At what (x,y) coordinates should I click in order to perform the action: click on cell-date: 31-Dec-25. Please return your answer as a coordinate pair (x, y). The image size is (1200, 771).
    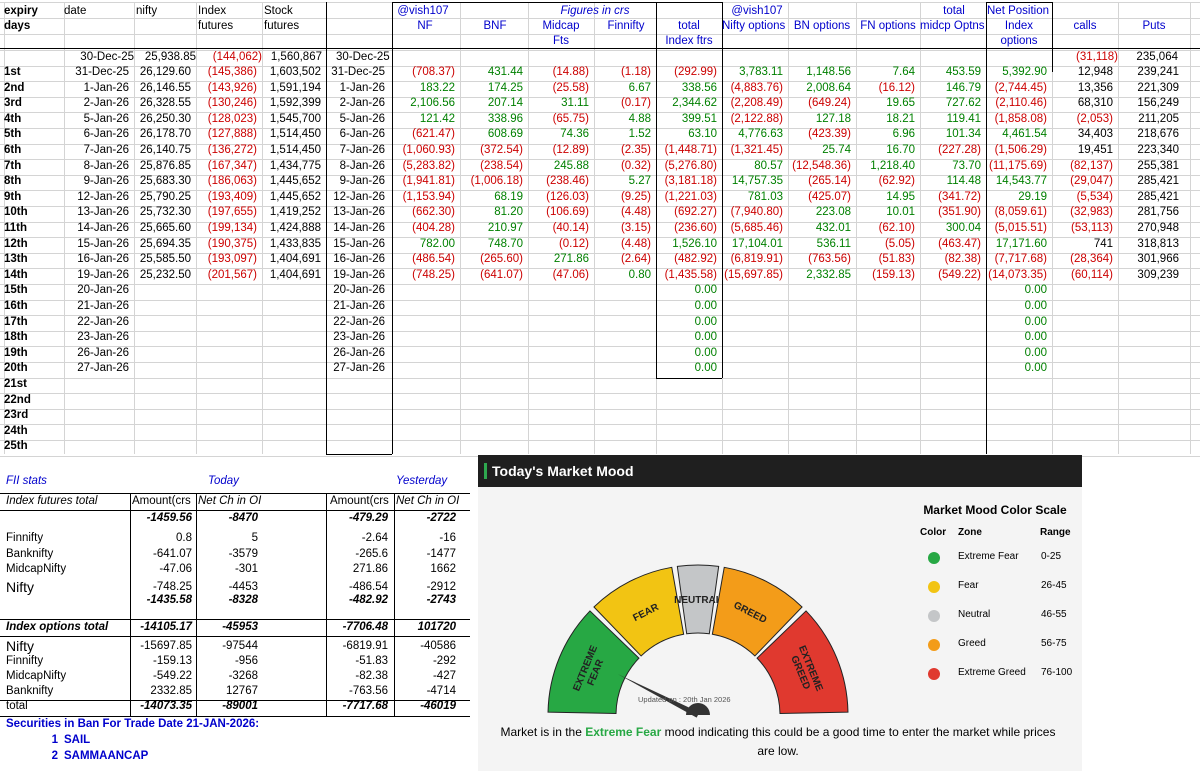
    Looking at the image, I should click on (102, 72).